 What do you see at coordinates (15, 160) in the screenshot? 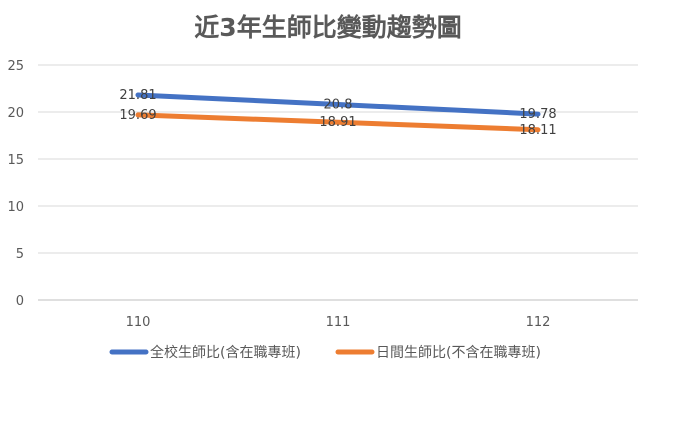
I see `y-tick-label-15: 15` at bounding box center [15, 160].